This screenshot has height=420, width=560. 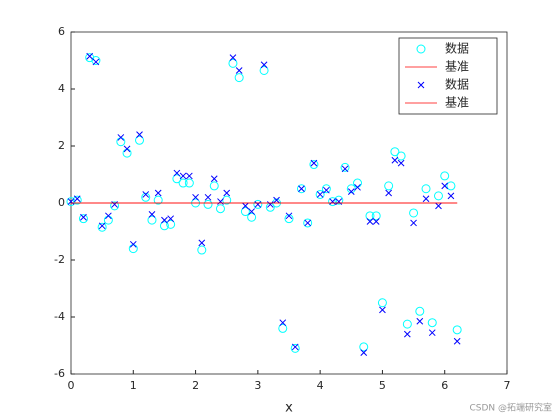 What do you see at coordinates (421, 49) in the screenshot?
I see `legend-marker` at bounding box center [421, 49].